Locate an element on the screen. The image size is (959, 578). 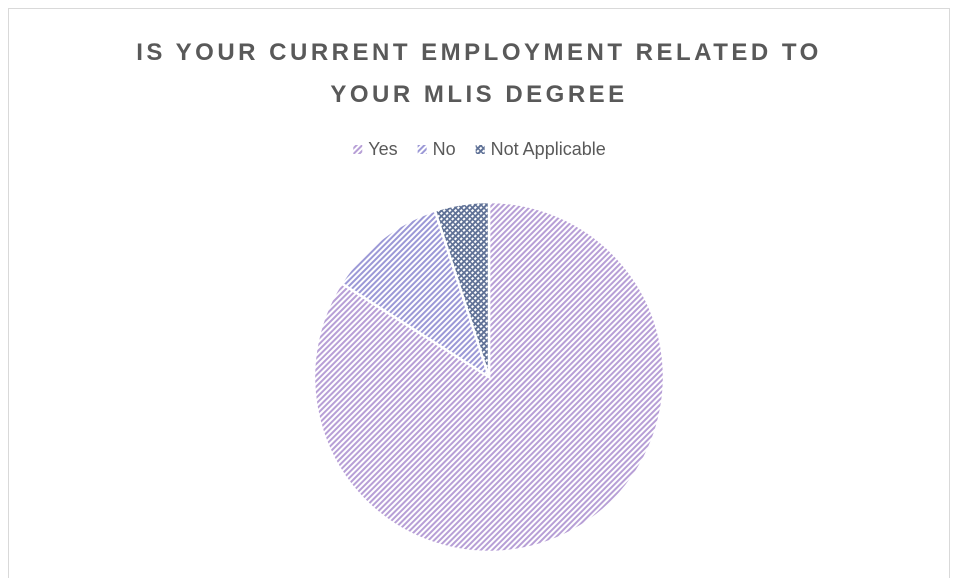
legend: Yes No Not Applicable is located at coordinates (479, 149).